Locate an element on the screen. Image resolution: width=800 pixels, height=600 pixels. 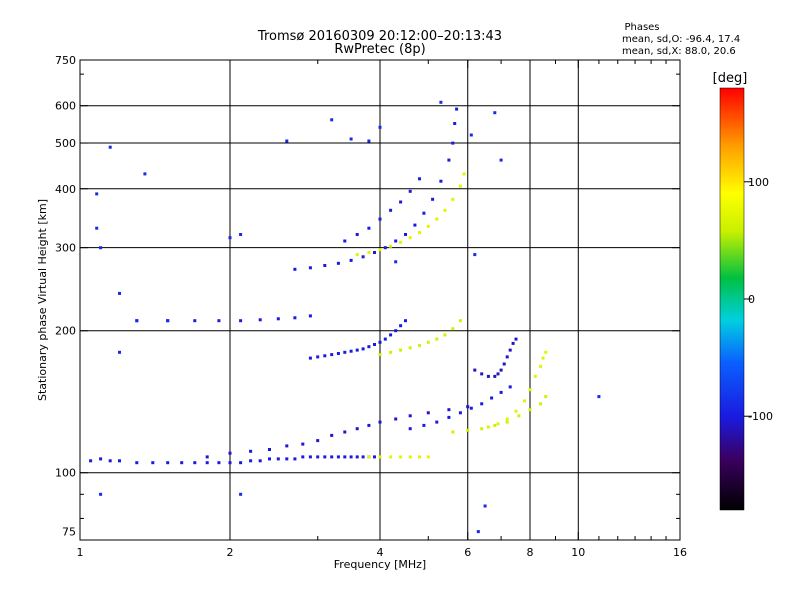
colorbar-ticks: 100 0 -100 is located at coordinates (758, 299).